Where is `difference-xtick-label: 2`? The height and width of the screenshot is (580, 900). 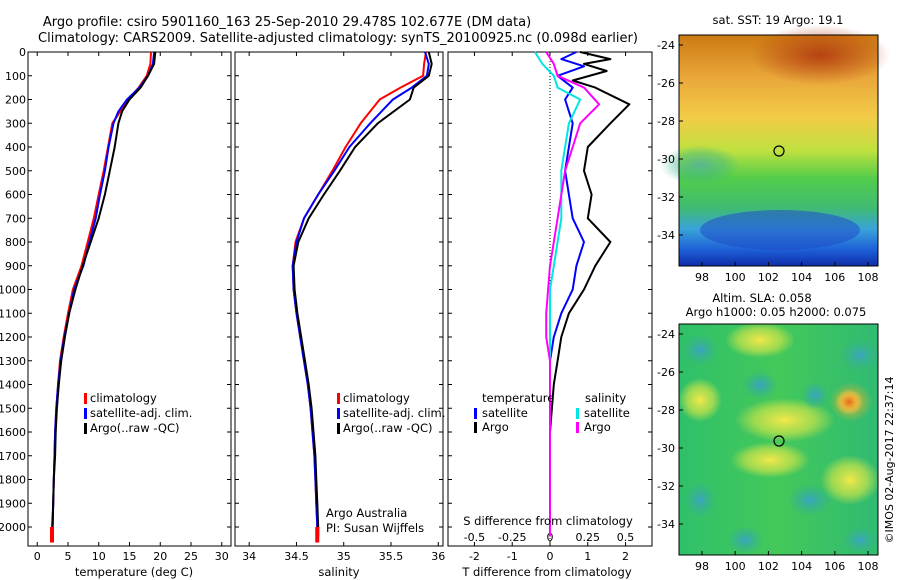
difference-xtick-label: 2 is located at coordinates (625, 556).